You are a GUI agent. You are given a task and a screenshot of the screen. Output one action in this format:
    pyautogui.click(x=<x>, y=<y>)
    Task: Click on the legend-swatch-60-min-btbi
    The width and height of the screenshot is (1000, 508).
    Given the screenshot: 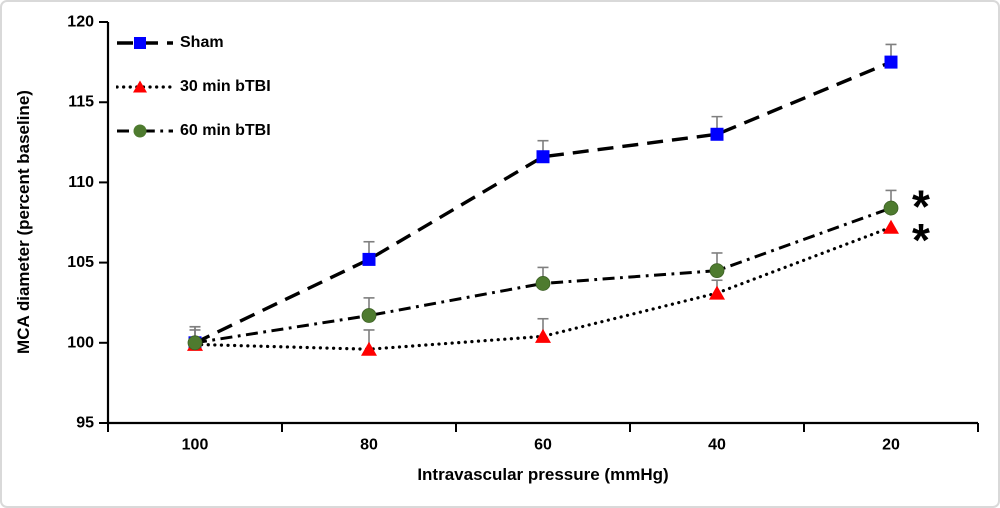 What is the action you would take?
    pyautogui.click(x=145, y=131)
    